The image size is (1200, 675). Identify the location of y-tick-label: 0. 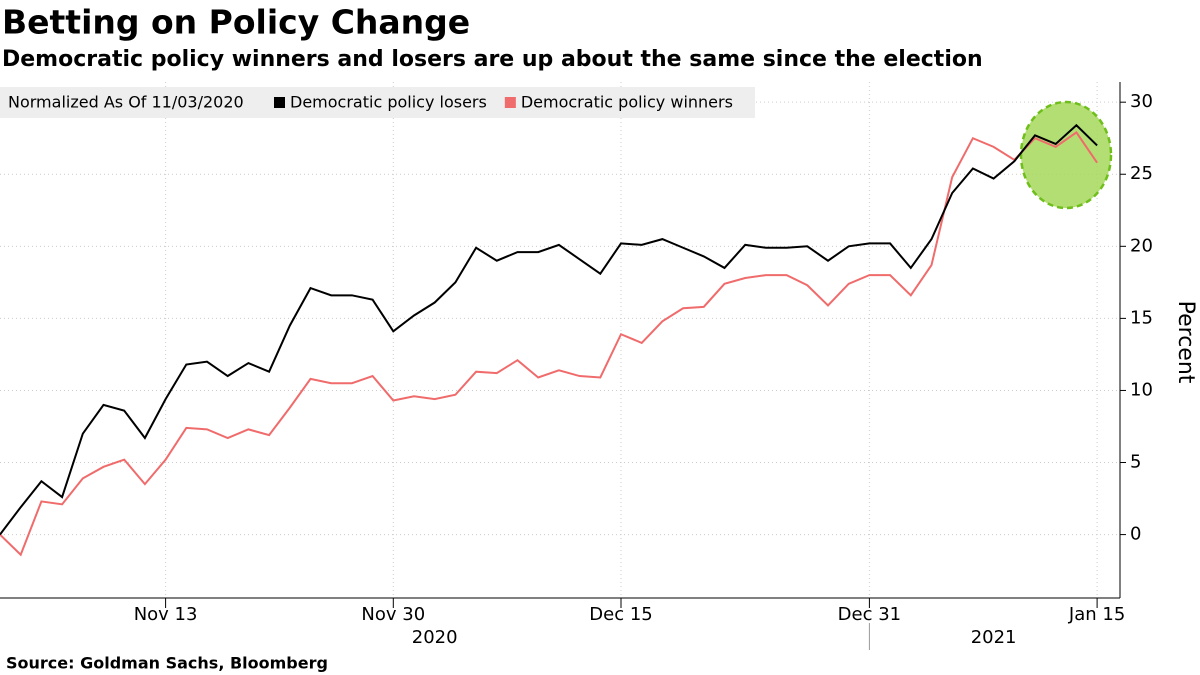
(1135, 534).